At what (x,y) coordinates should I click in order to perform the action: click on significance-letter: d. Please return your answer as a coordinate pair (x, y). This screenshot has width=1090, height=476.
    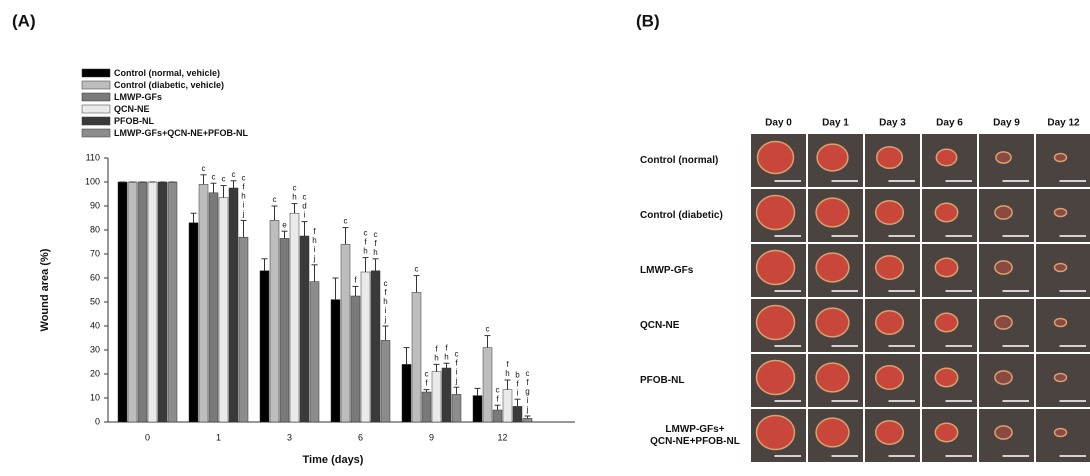
    Looking at the image, I should click on (304, 206).